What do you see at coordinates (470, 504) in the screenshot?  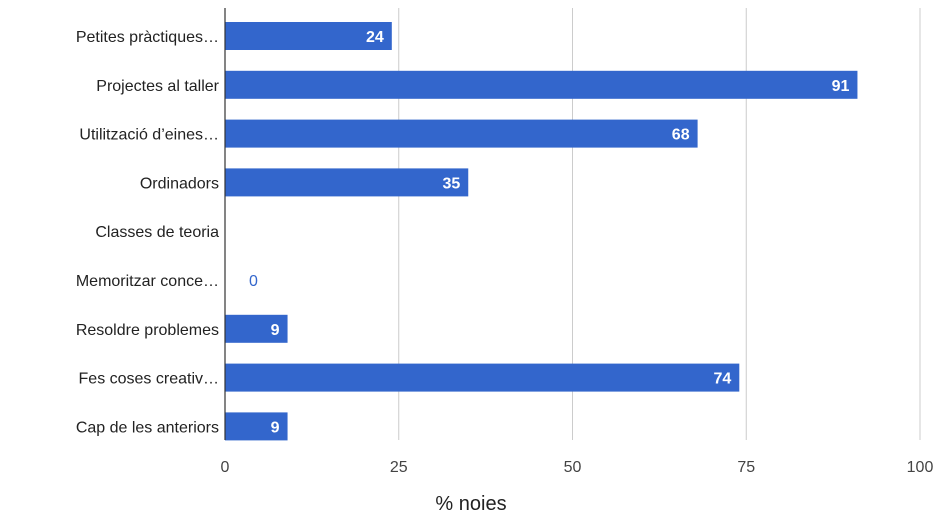 I see `x-axis-title: % noies` at bounding box center [470, 504].